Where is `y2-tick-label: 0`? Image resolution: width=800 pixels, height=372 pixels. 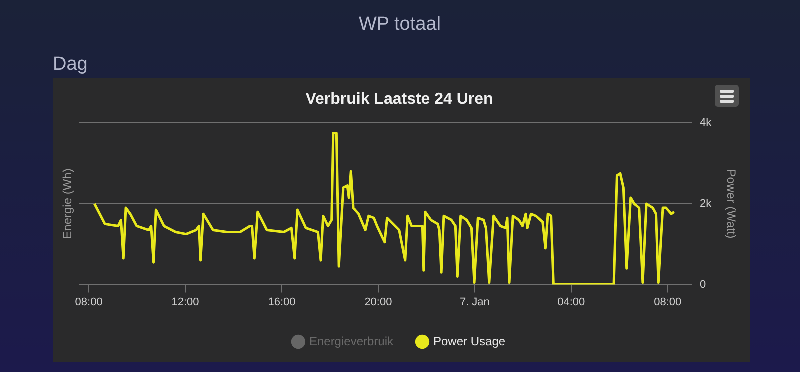
y2-tick-label: 0 is located at coordinates (703, 284).